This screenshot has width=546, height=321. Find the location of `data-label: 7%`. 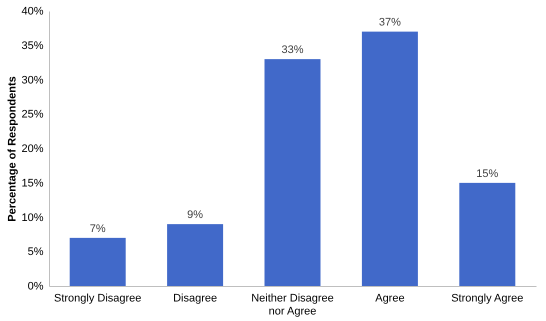

data-label: 7% is located at coordinates (98, 228).